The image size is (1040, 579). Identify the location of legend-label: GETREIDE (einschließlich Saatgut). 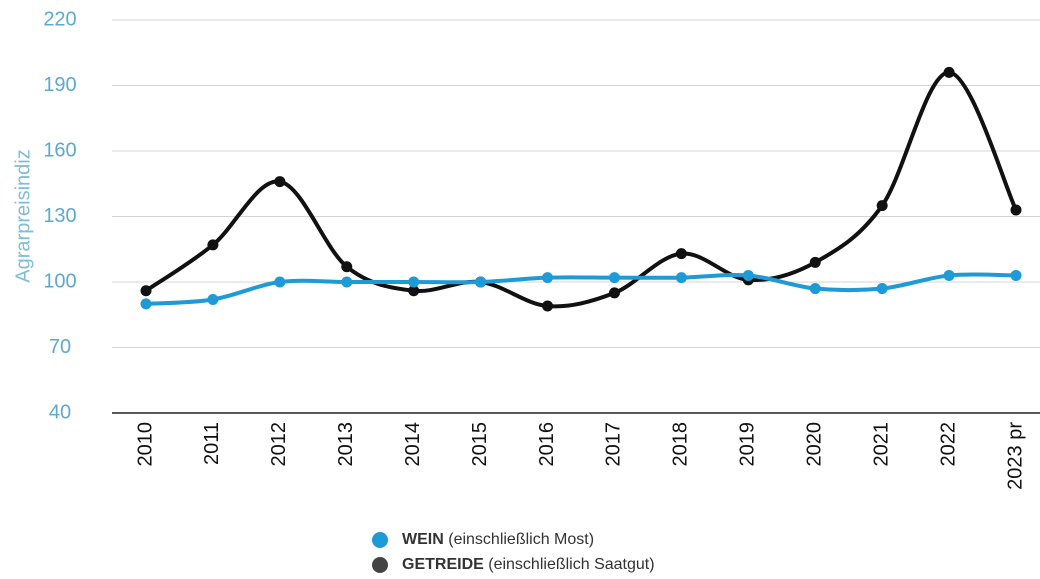
(528, 564).